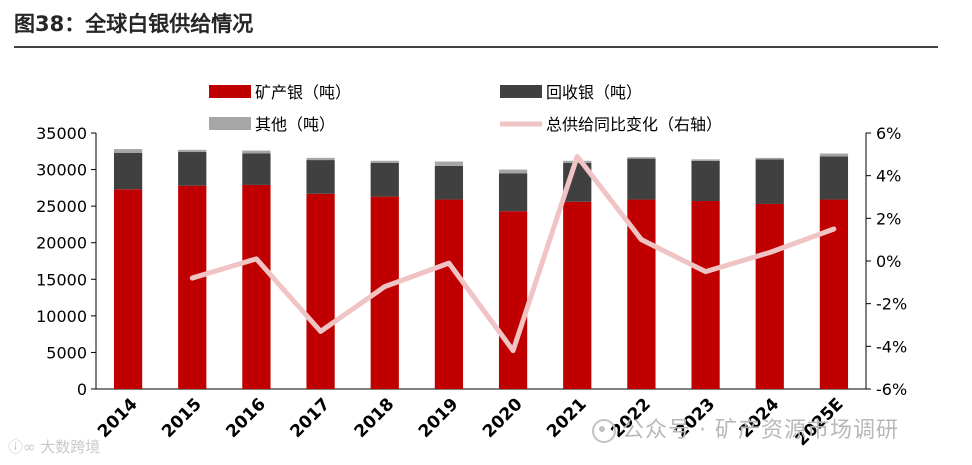 Image resolution: width=972 pixels, height=465 pixels. I want to click on y2-tick-label: 0%, so click(888, 261).